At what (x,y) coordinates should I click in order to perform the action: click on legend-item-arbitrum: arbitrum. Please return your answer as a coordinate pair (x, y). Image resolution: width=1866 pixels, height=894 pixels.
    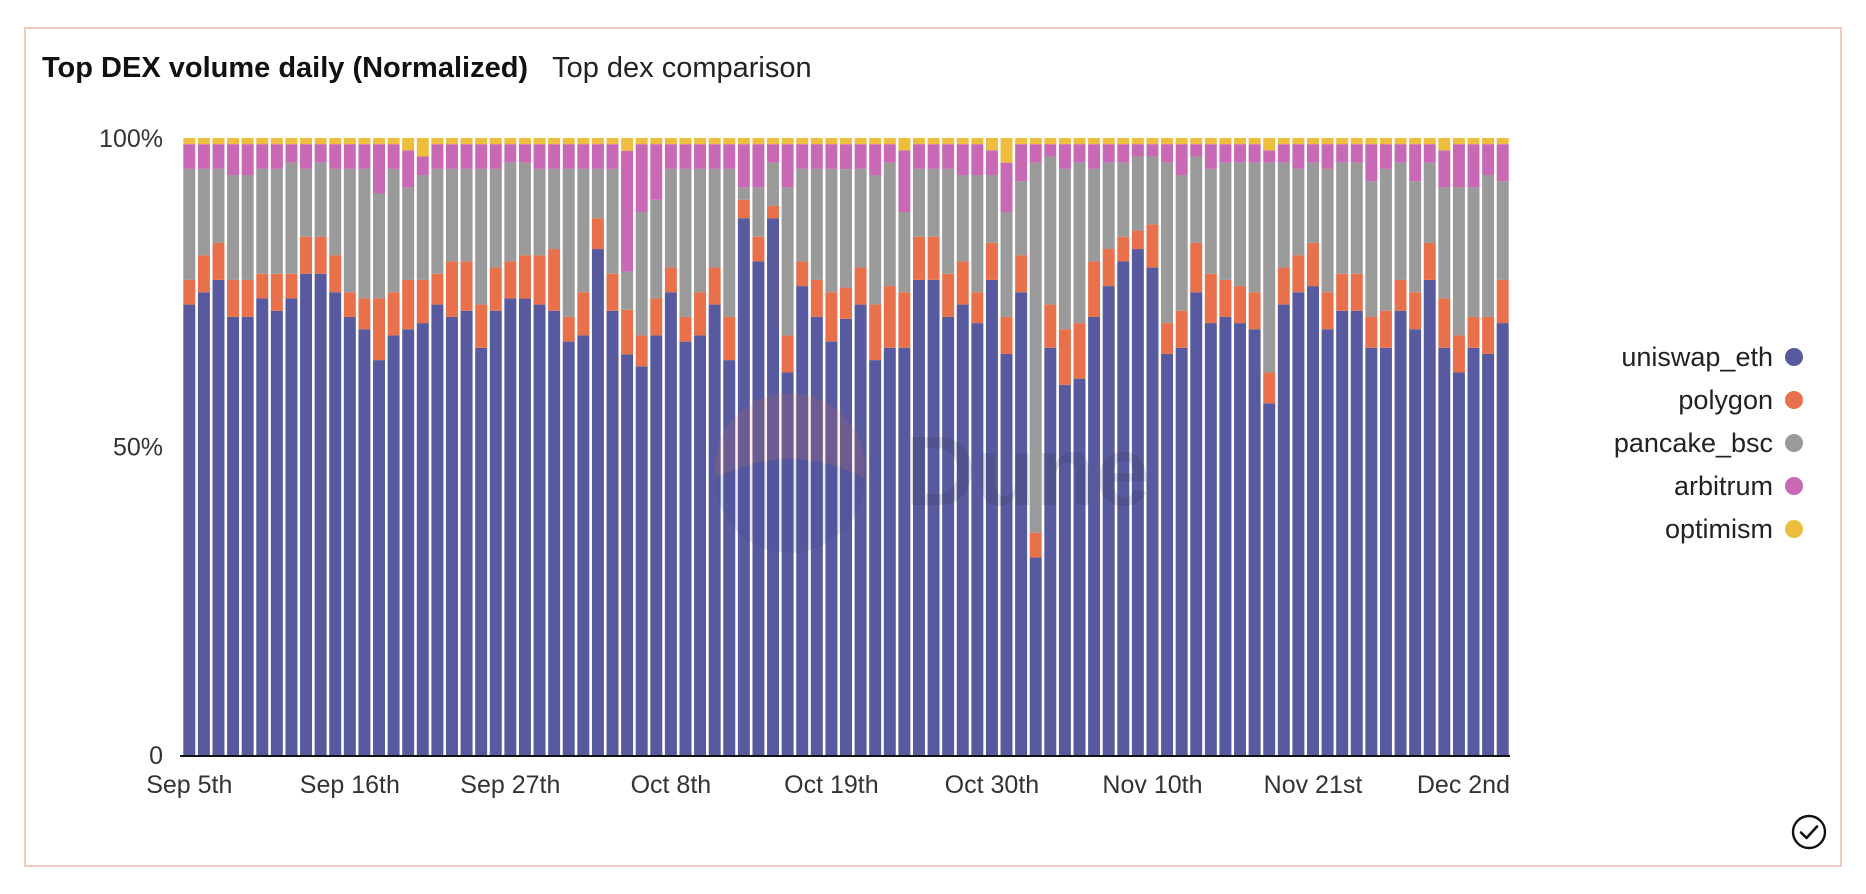
    Looking at the image, I should click on (1738, 486).